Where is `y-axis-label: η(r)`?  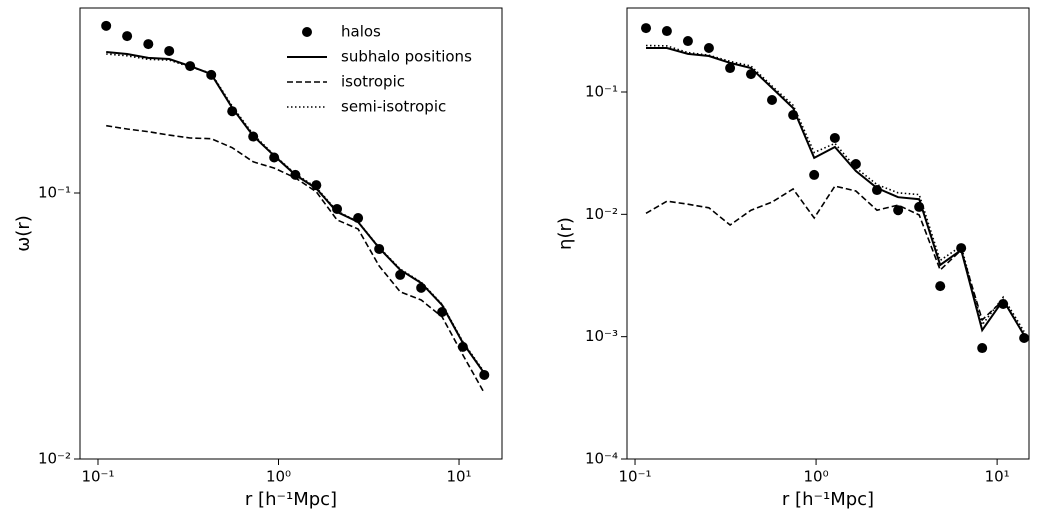
y-axis-label: η(r) is located at coordinates (565, 233).